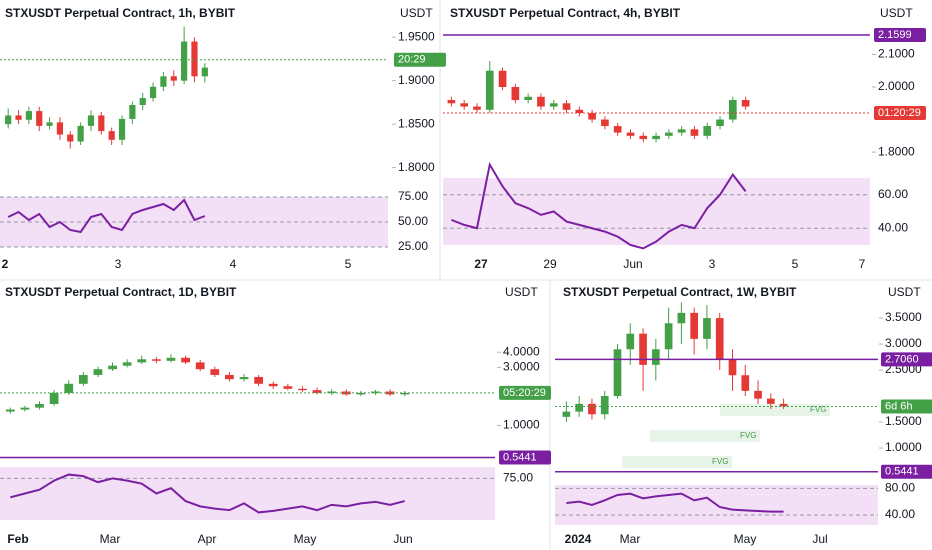  I want to click on price-tag-label: 20:29, so click(412, 60).